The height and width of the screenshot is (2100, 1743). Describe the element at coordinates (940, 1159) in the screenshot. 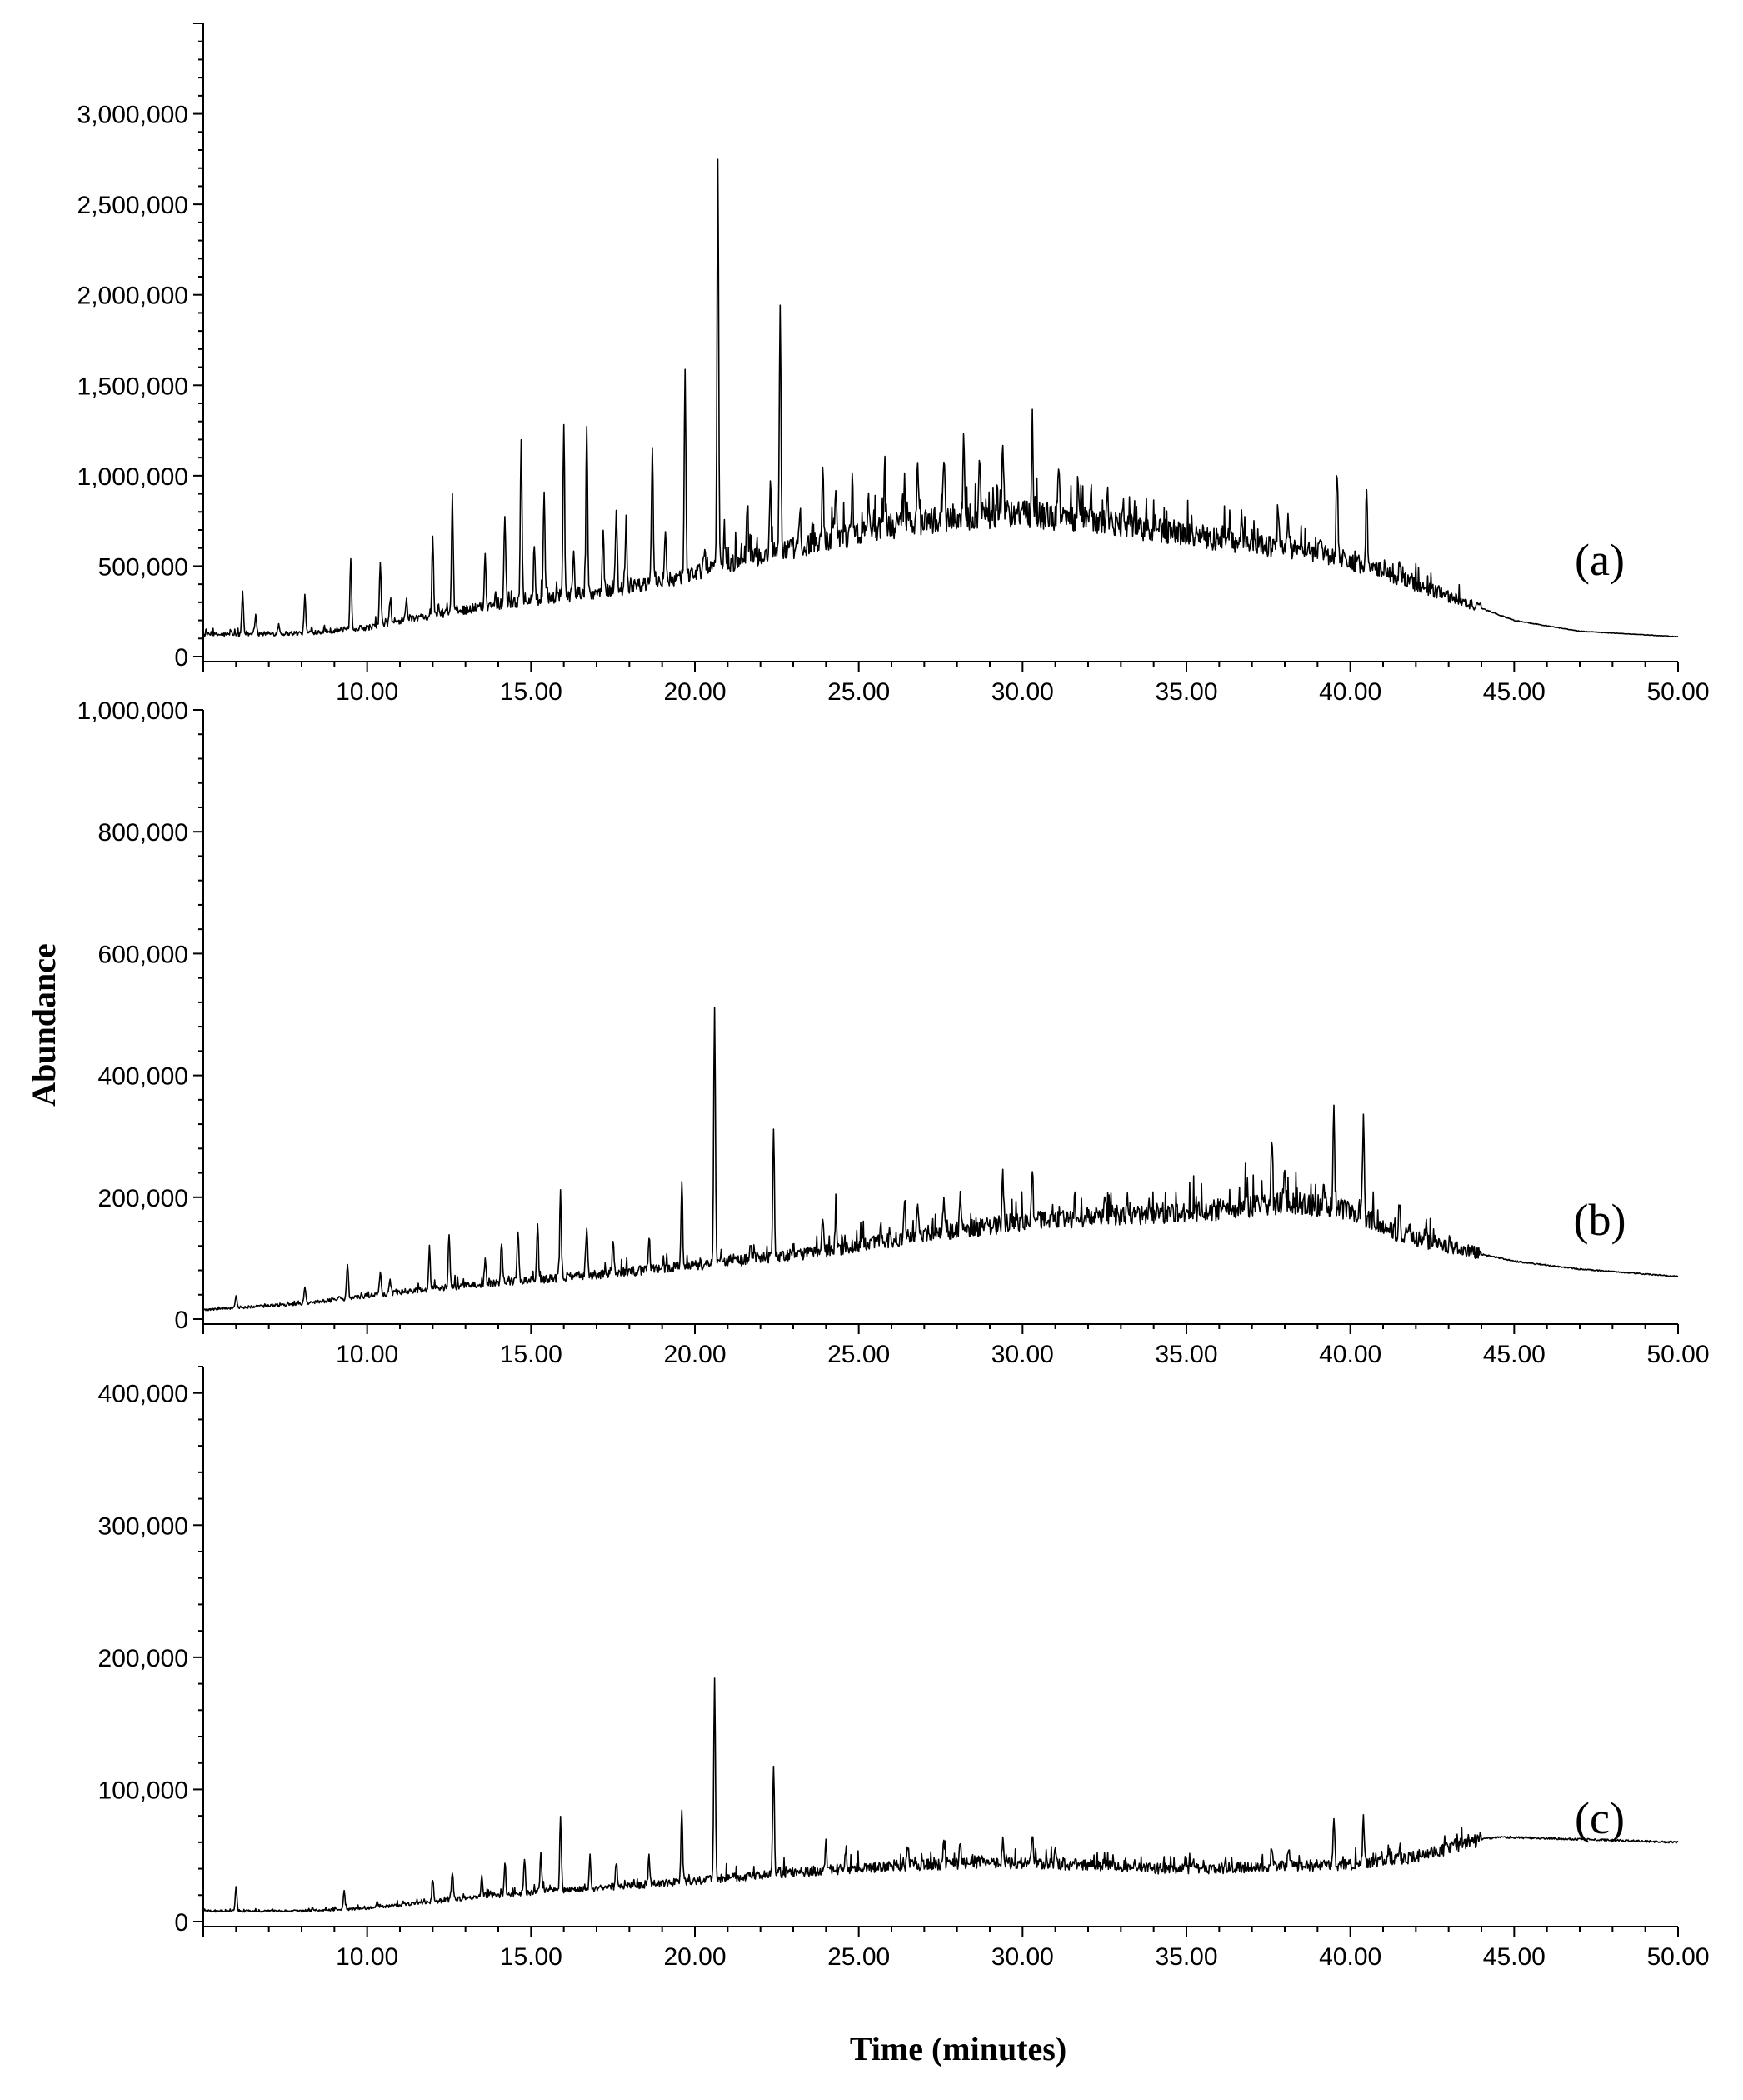

I see `series-line-b` at that location.